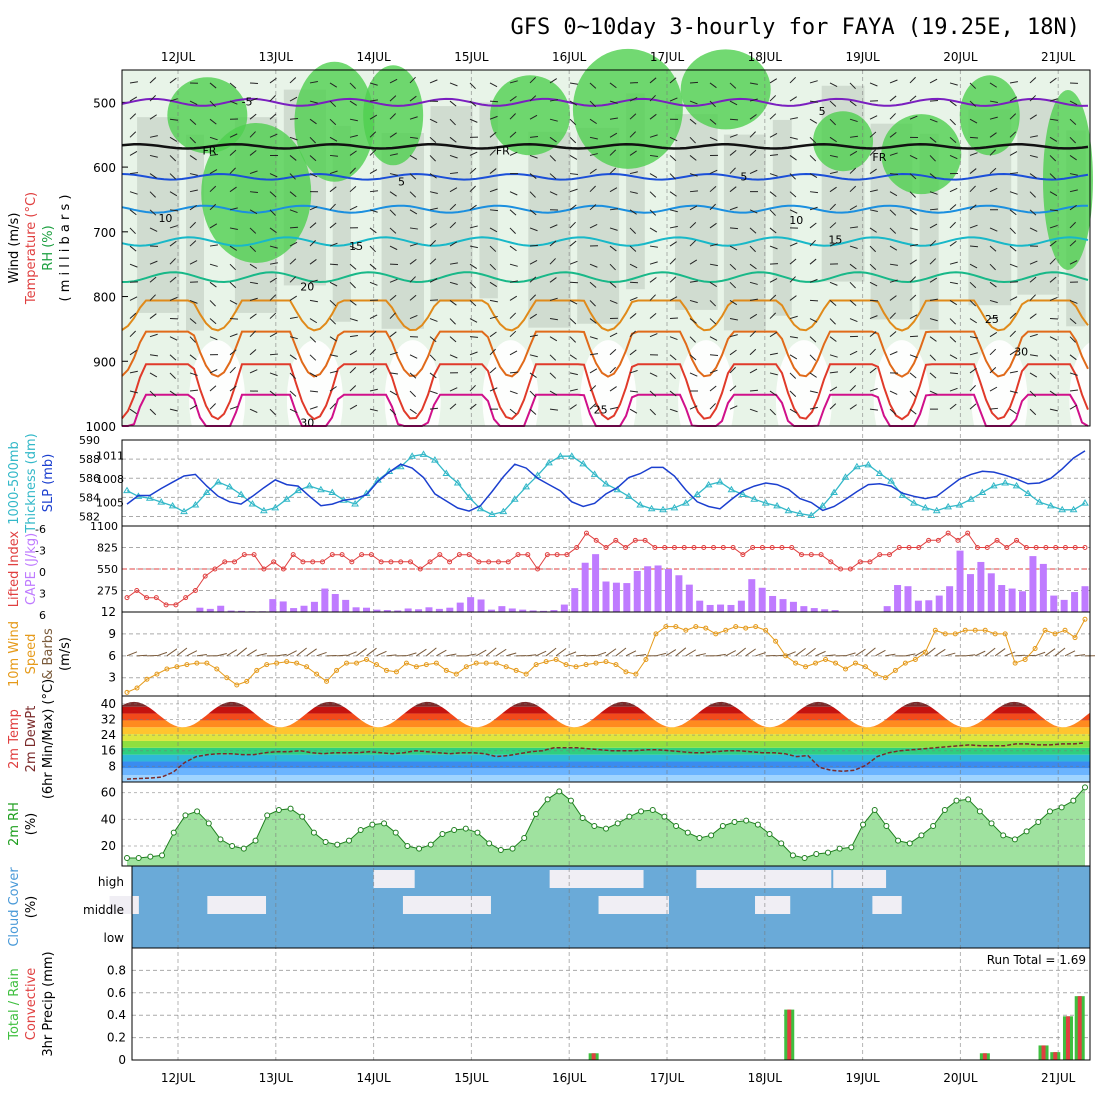  What do you see at coordinates (14, 739) in the screenshot?
I see `y-axis-label: 2m Temp` at bounding box center [14, 739].